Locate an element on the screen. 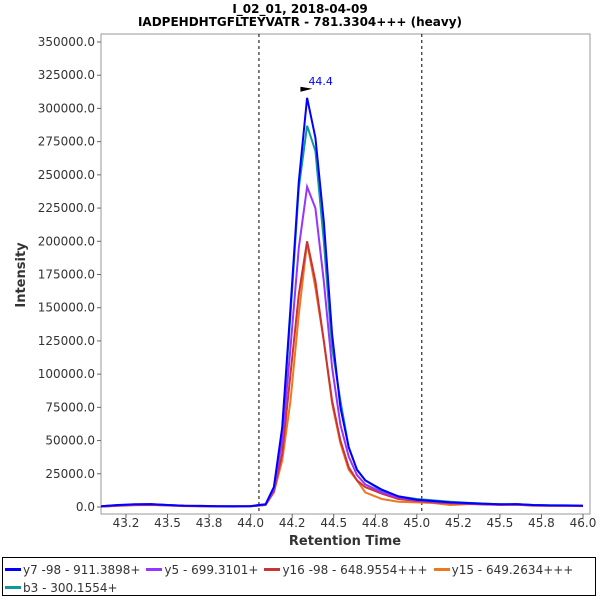  y-tick-label: 325000.0 is located at coordinates (66, 75).